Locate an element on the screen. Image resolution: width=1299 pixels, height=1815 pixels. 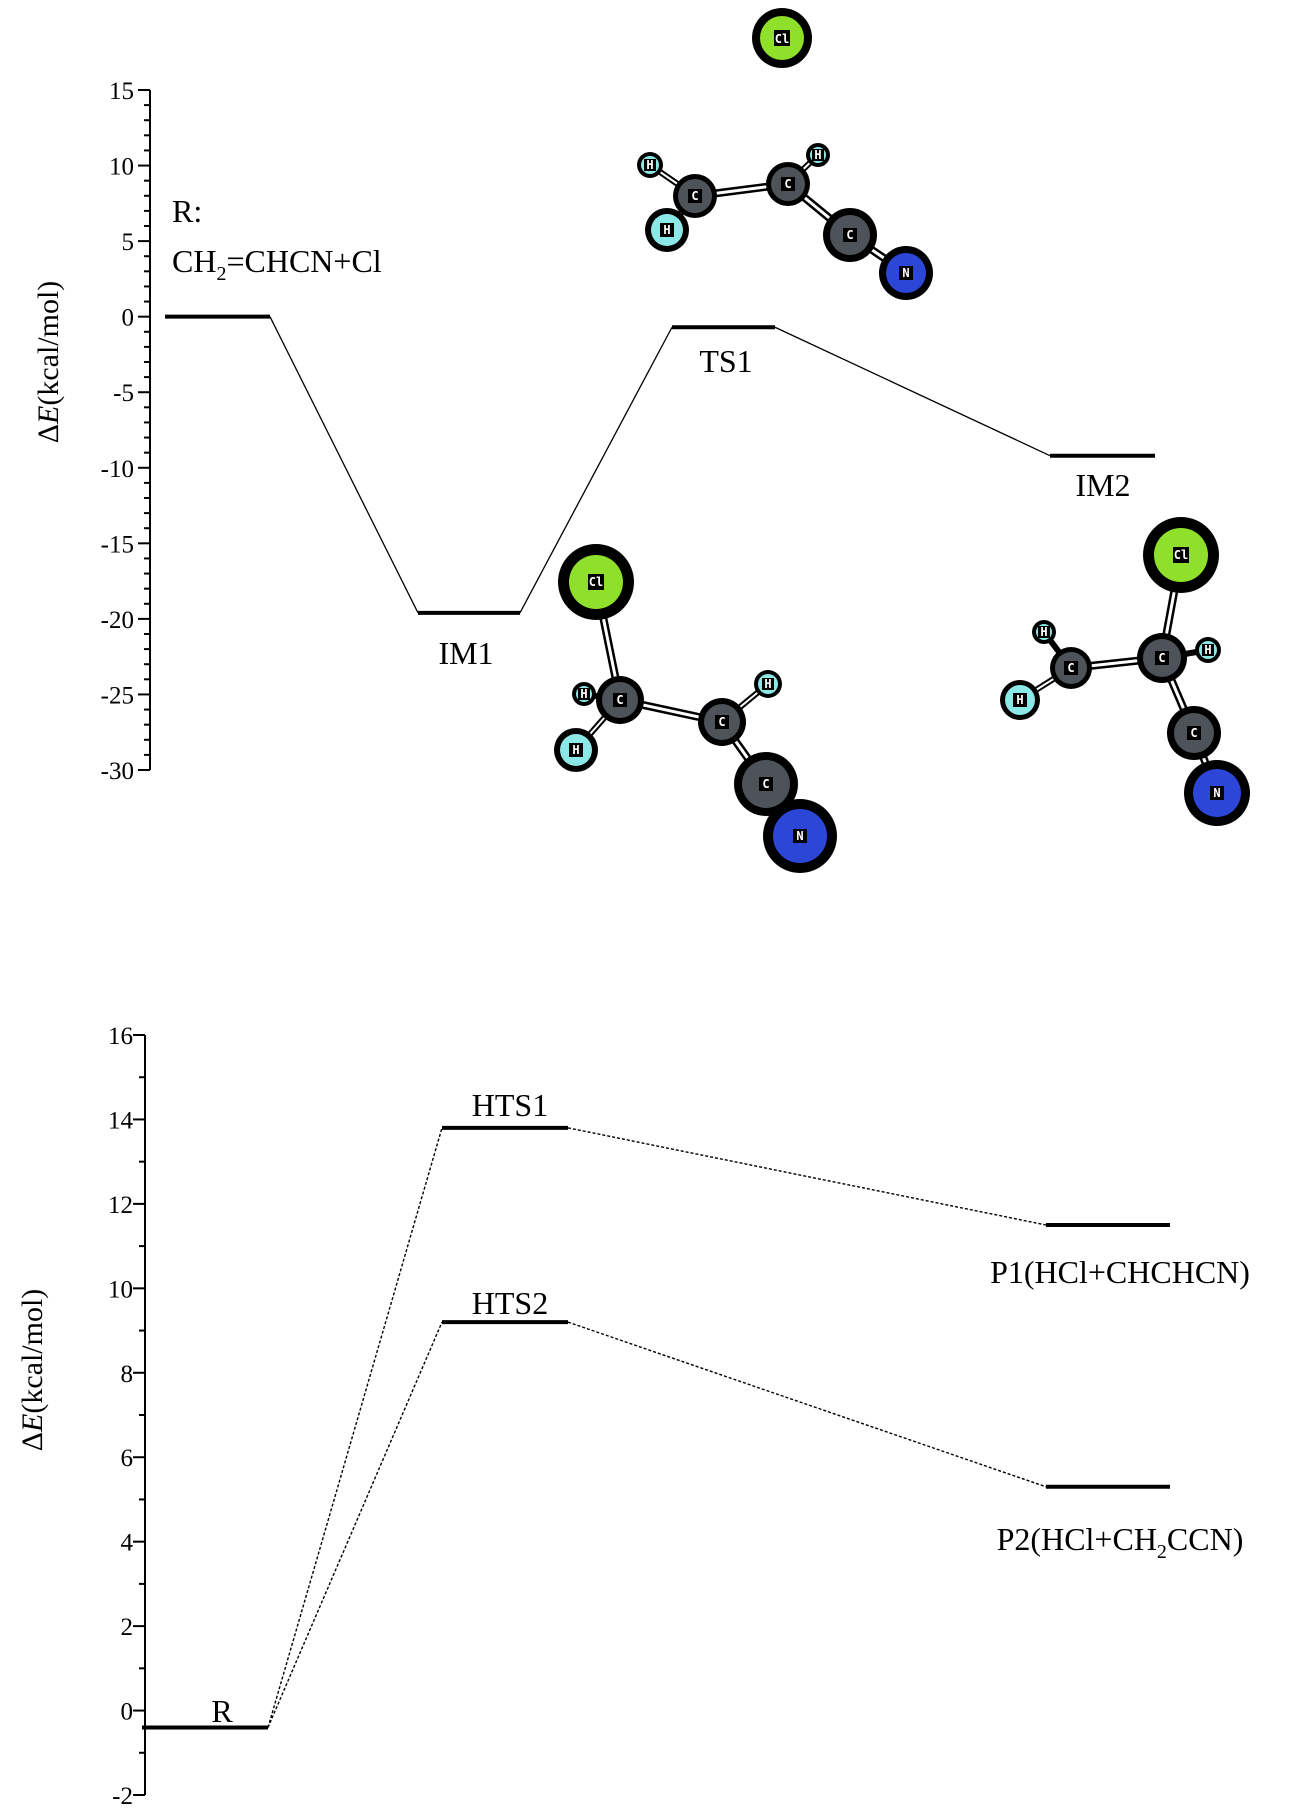
bottom-y-axis-title: ΔE(kcal/mol) is located at coordinates (32, 1370).